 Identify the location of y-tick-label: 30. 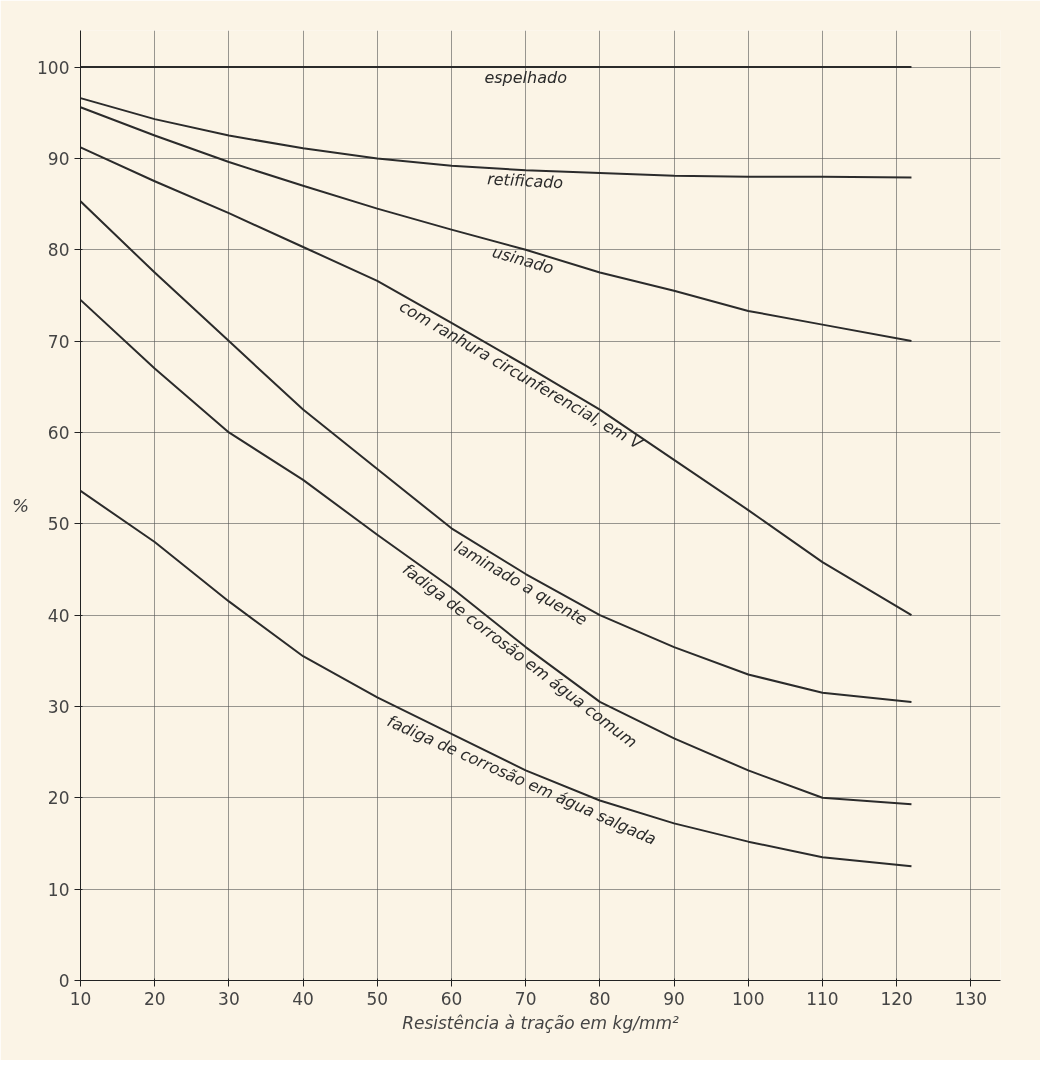
(58, 706).